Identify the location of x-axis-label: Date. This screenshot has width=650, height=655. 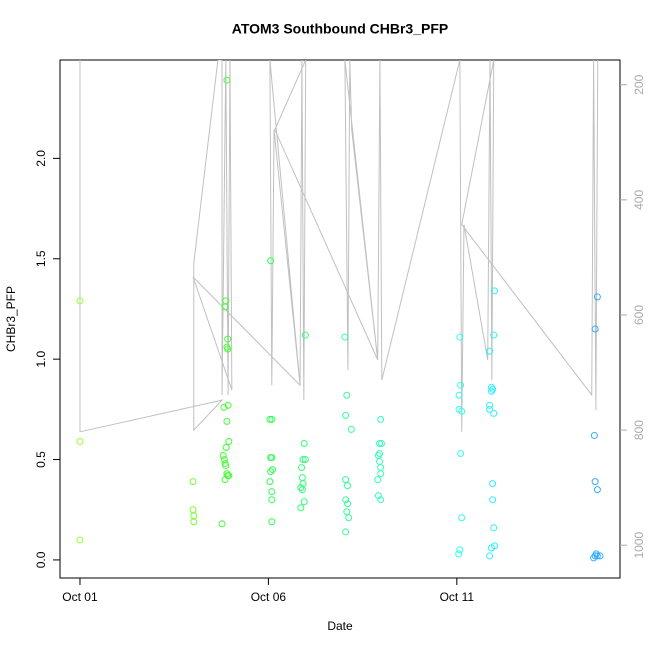
(340, 626).